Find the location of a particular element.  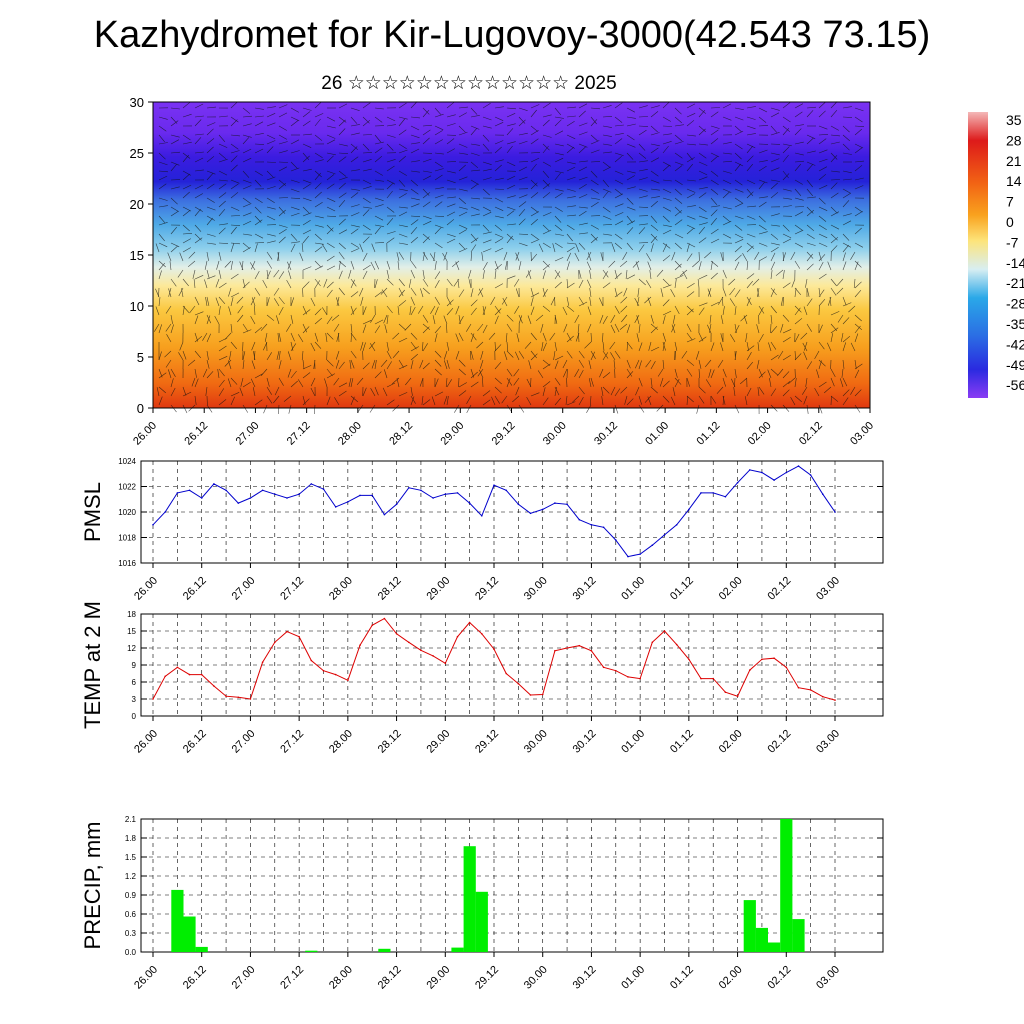

colorbar-label: -49 is located at coordinates (1015, 365).